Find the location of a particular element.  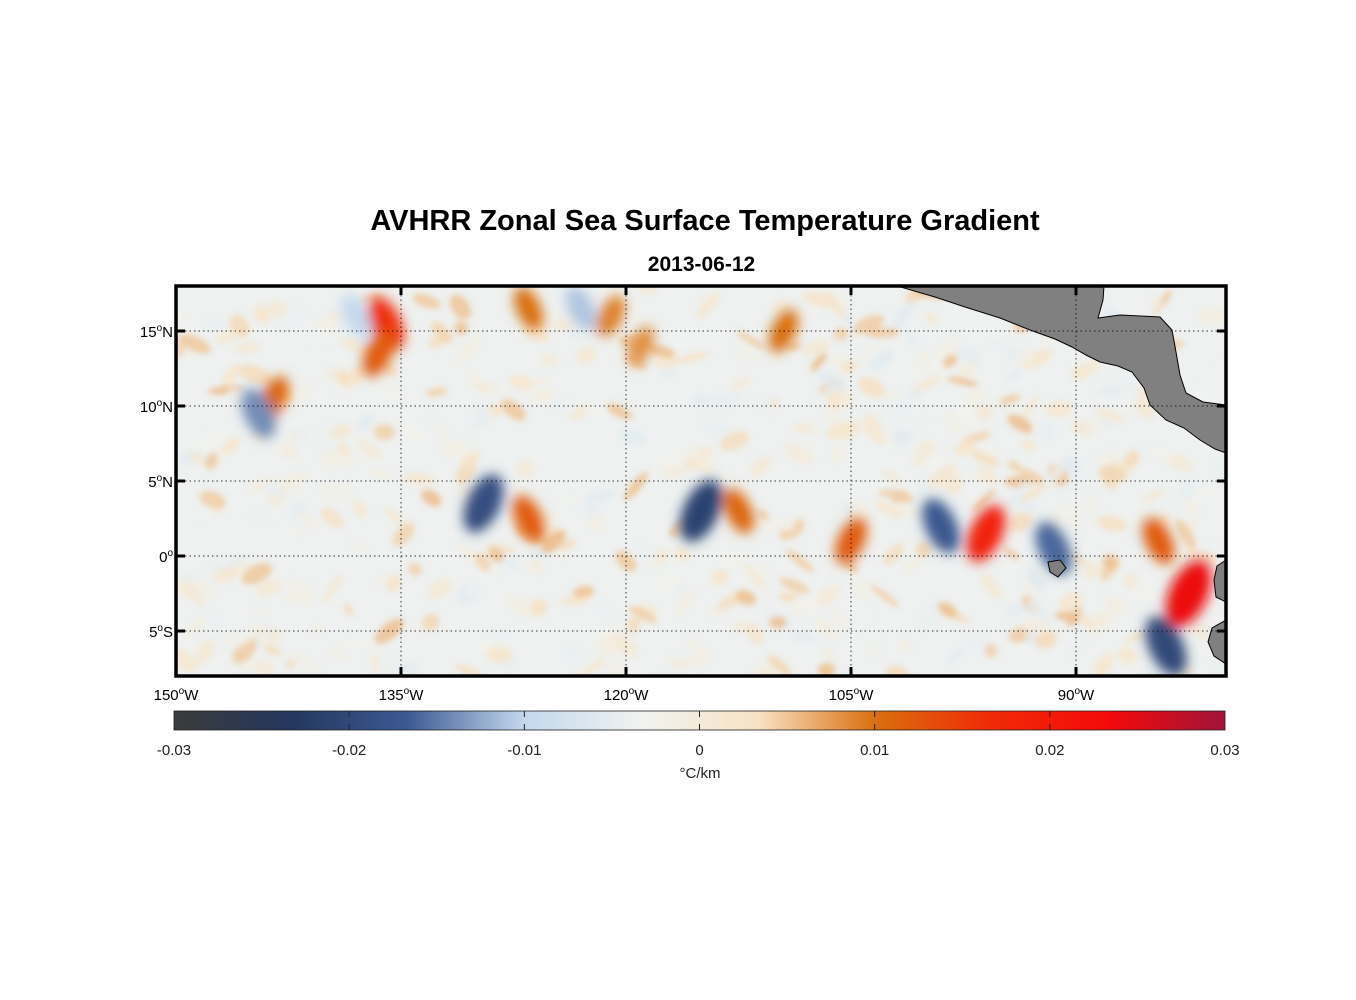

south-america-land is located at coordinates (1216, 612).